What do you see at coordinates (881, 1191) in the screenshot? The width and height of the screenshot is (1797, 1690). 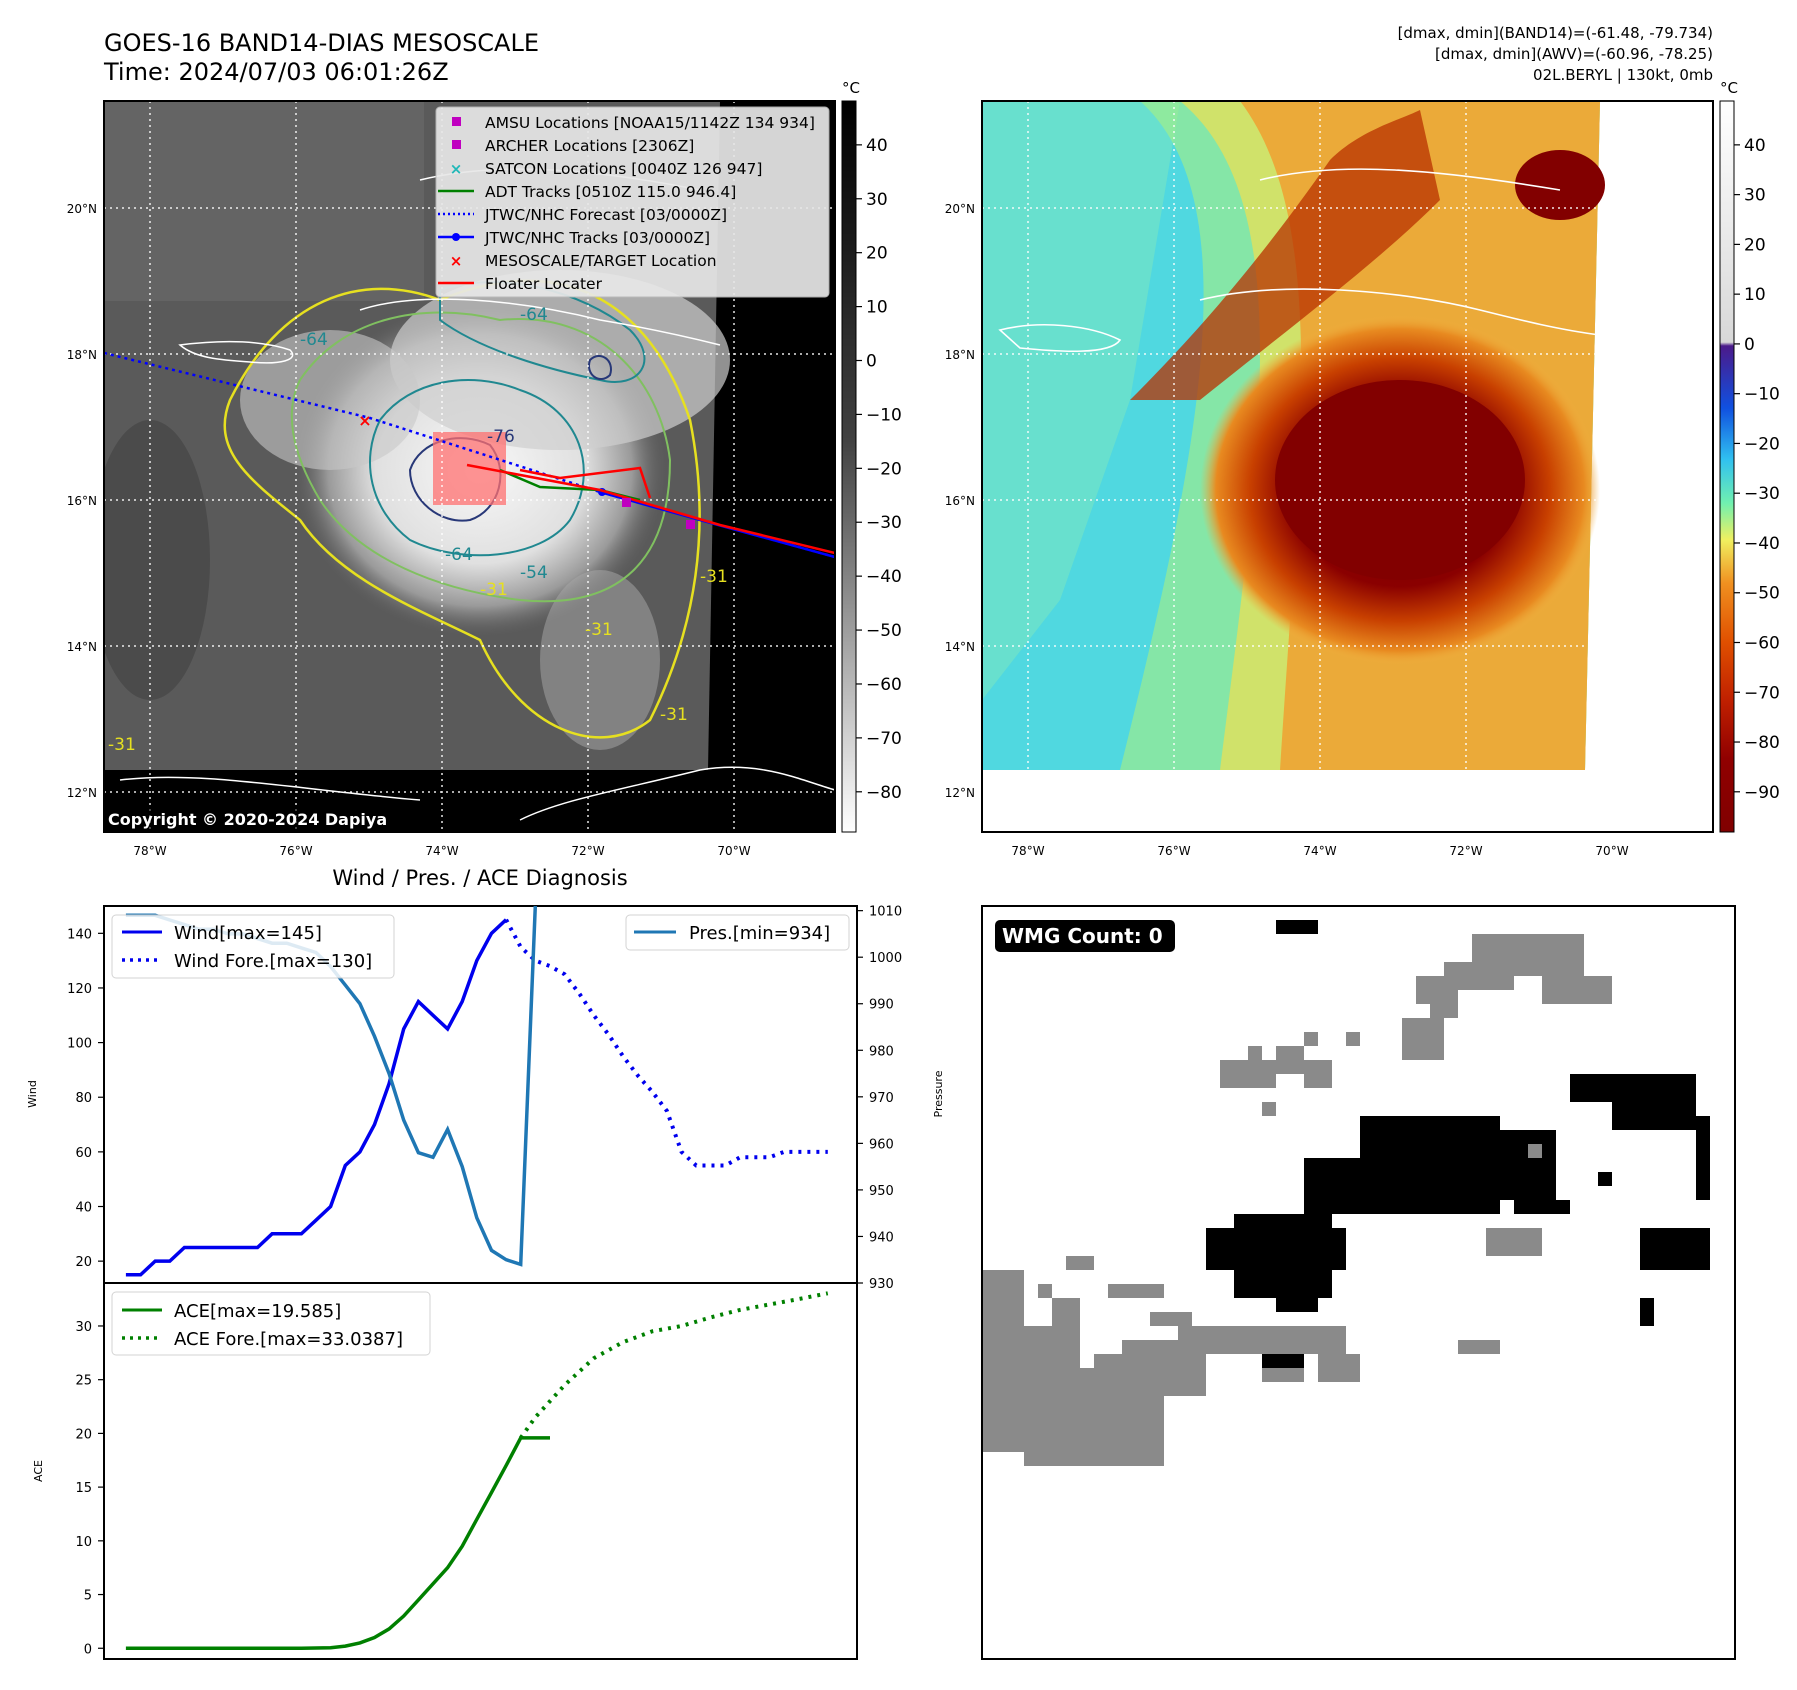 I see `pressure-tick-label: 950` at bounding box center [881, 1191].